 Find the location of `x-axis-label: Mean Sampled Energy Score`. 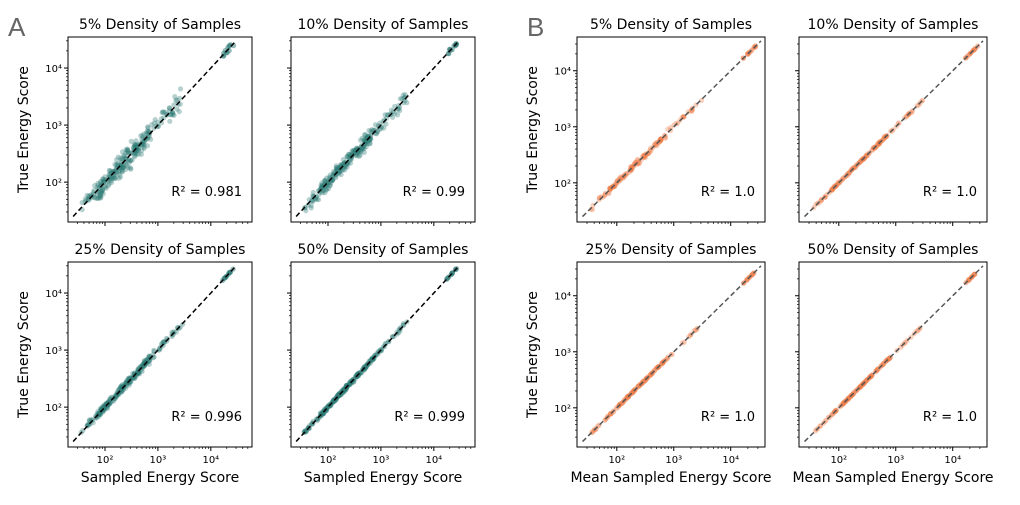

x-axis-label: Mean Sampled Energy Score is located at coordinates (892, 478).